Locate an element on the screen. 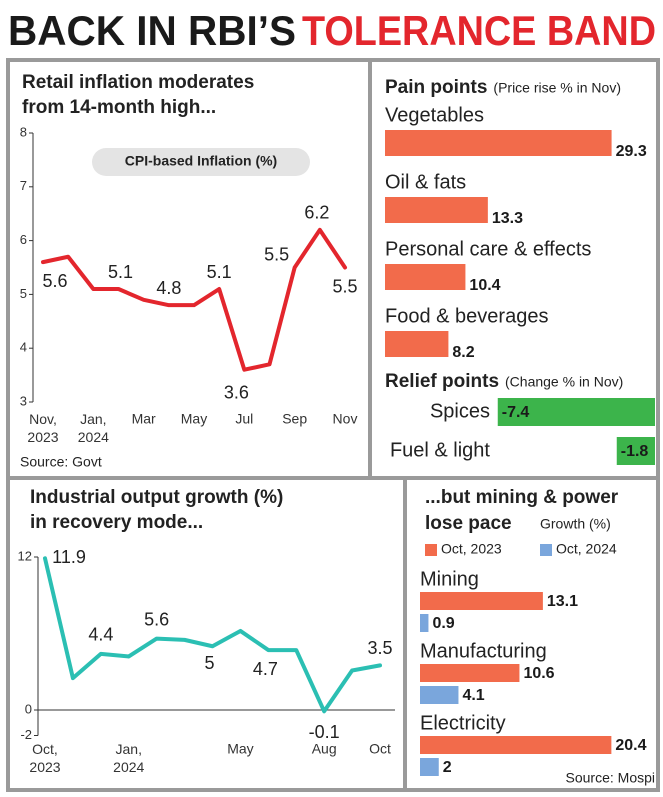 The width and height of the screenshot is (663, 797). category-label: Spices is located at coordinates (460, 411).